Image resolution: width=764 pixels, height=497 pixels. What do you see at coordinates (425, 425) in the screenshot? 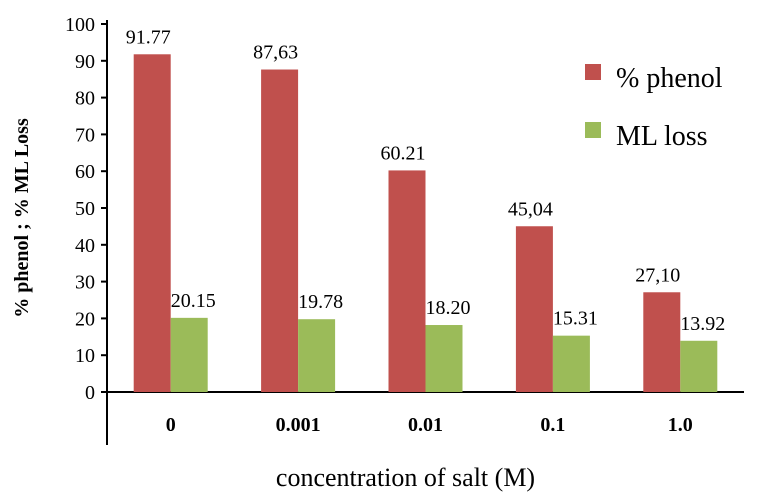
I see `x-tick-label: 0.01` at bounding box center [425, 425].